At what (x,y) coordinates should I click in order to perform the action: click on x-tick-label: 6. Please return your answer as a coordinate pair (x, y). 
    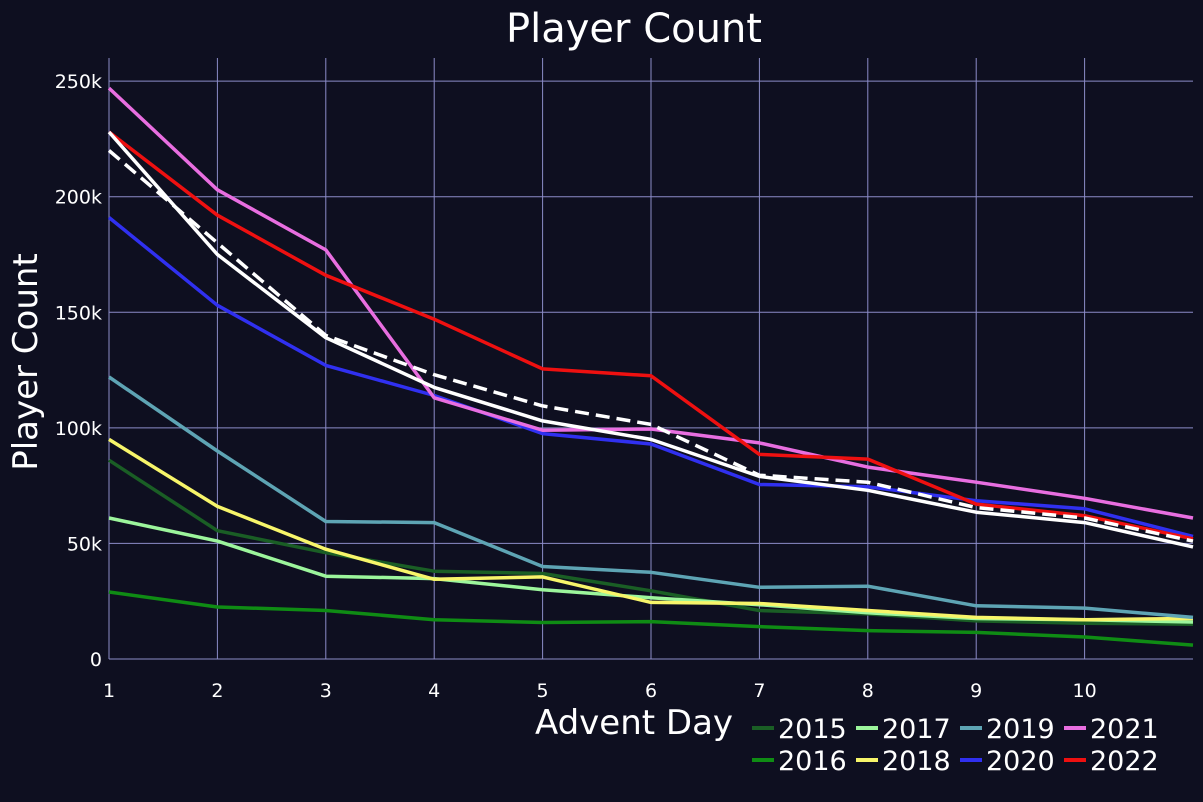
    Looking at the image, I should click on (651, 691).